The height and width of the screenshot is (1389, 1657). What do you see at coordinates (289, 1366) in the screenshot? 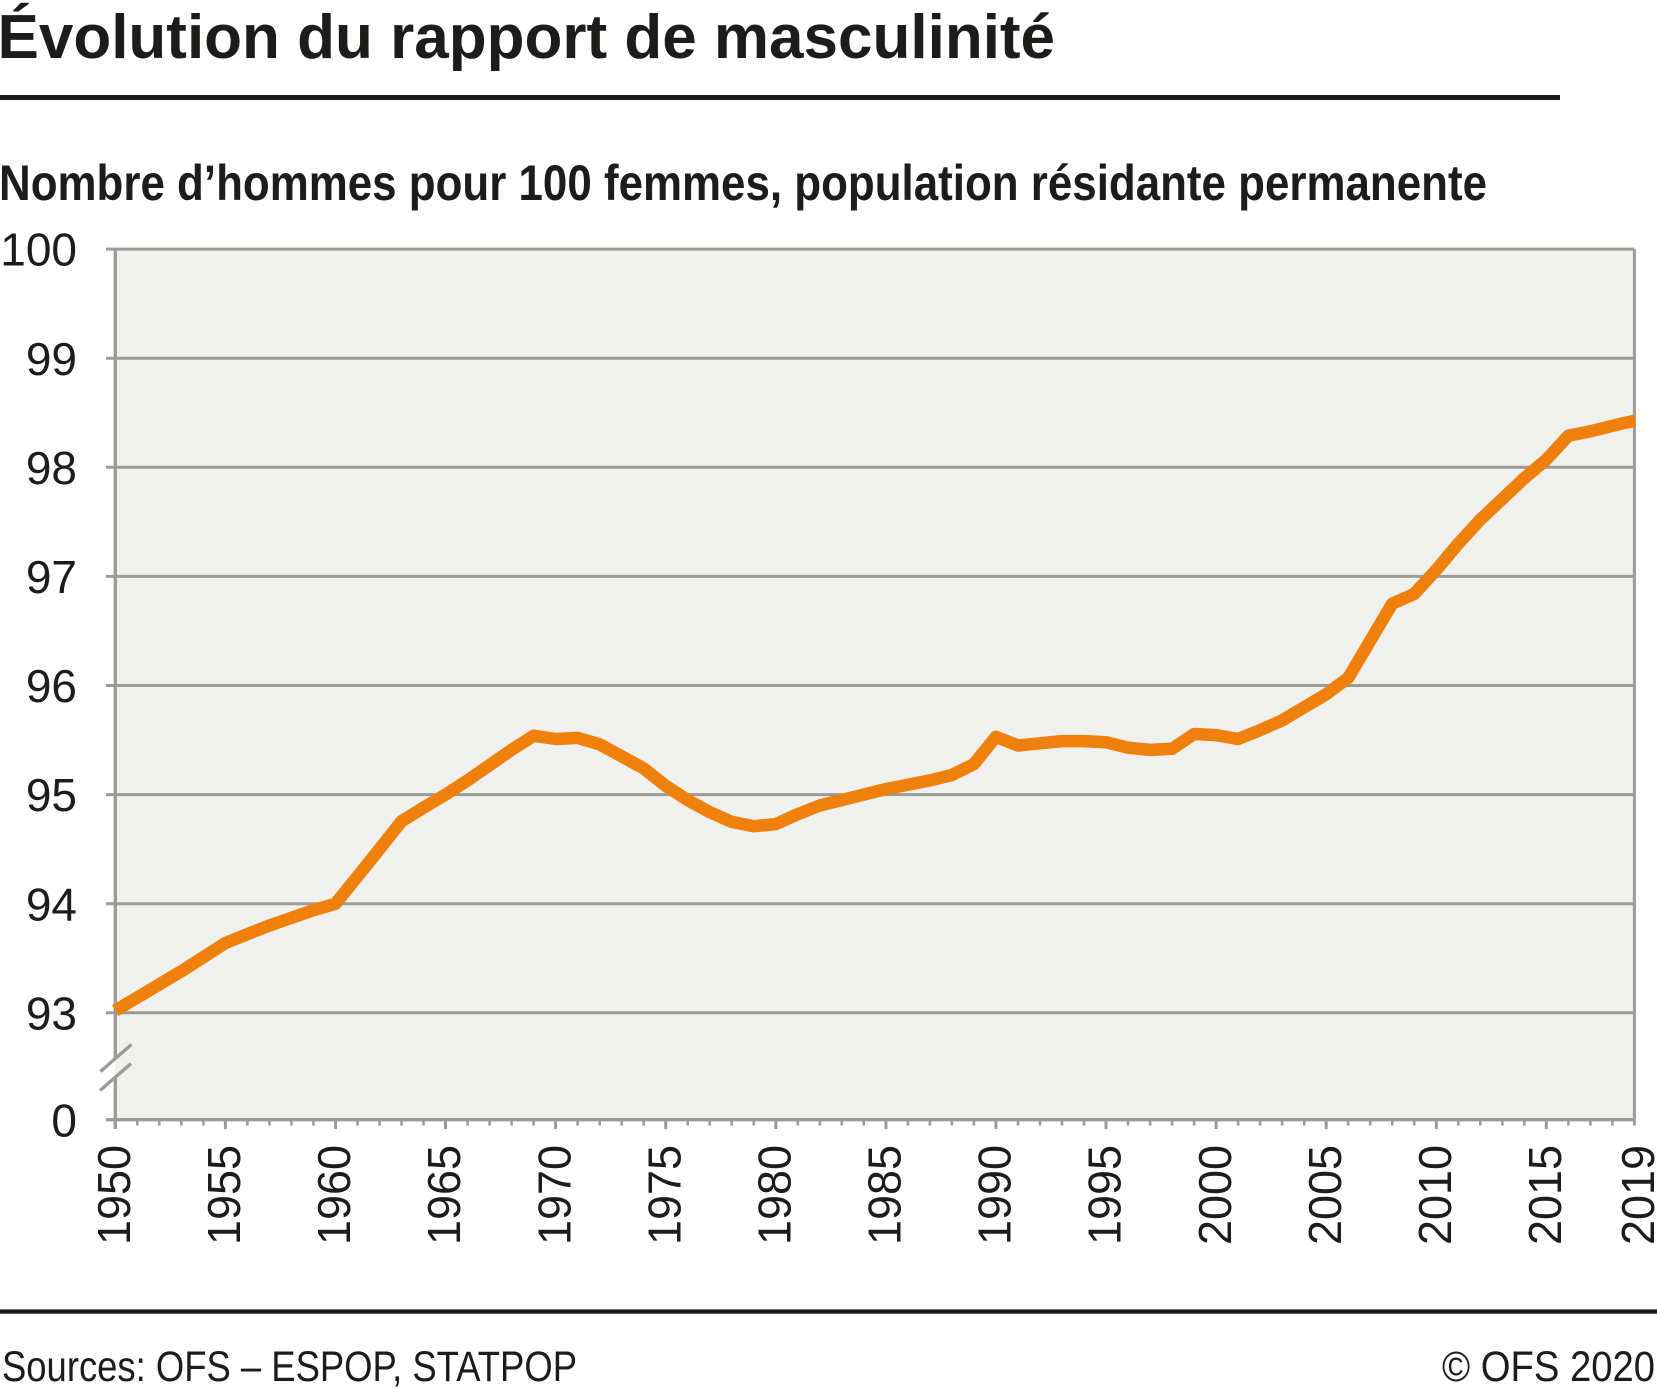
I see `svg-text: Sources: OFS – ESPOP, STATPOP` at bounding box center [289, 1366].